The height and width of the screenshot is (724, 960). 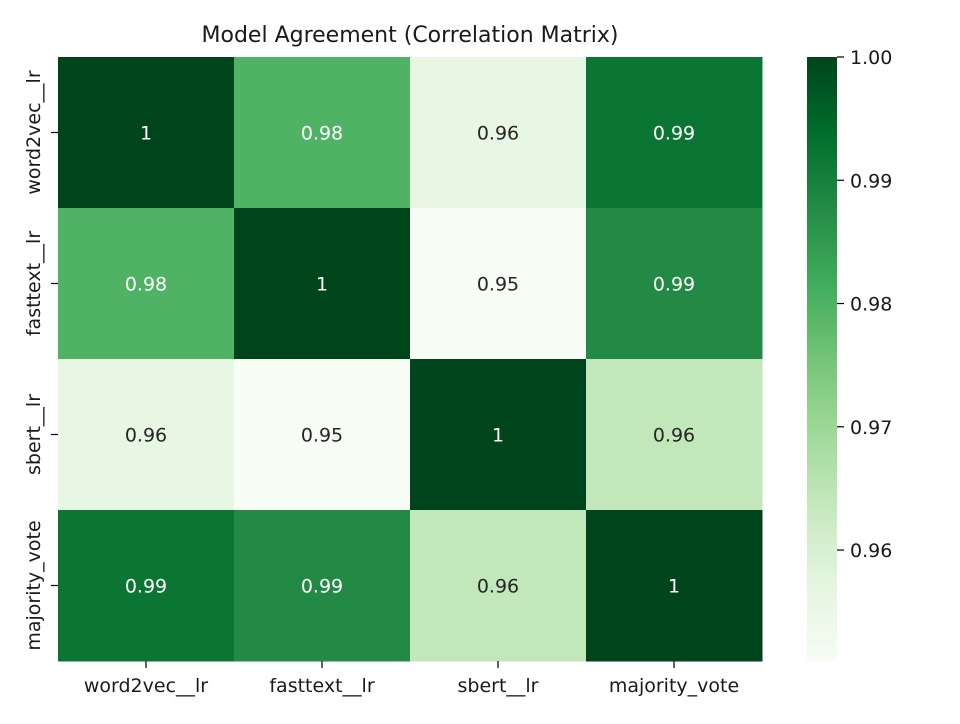 I want to click on colorbar-tick-label: 0.96, so click(x=871, y=551).